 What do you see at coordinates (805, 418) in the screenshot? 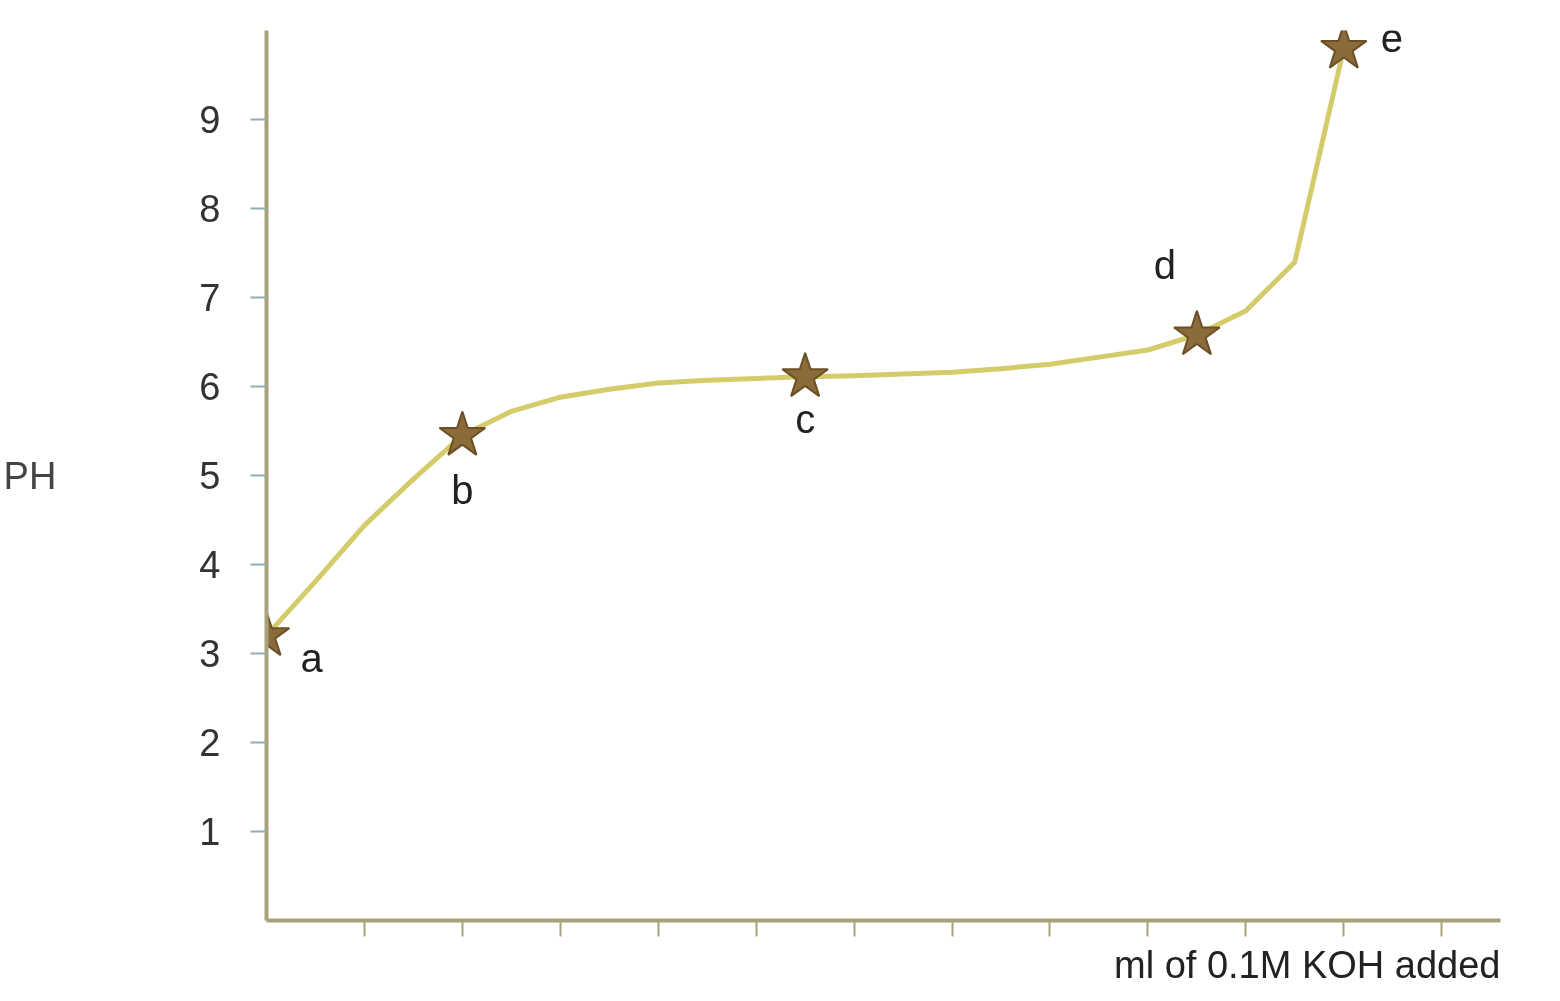
I see `data-label: c` at bounding box center [805, 418].